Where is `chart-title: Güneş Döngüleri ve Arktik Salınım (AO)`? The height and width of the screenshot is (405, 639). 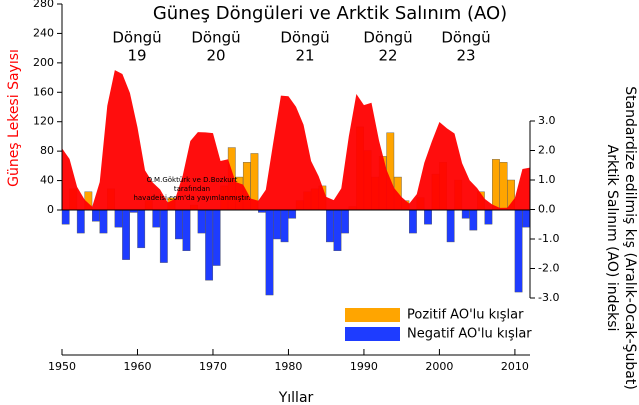 chart-title: Güneş Döngüleri ve Arktik Salınım (AO) is located at coordinates (330, 13).